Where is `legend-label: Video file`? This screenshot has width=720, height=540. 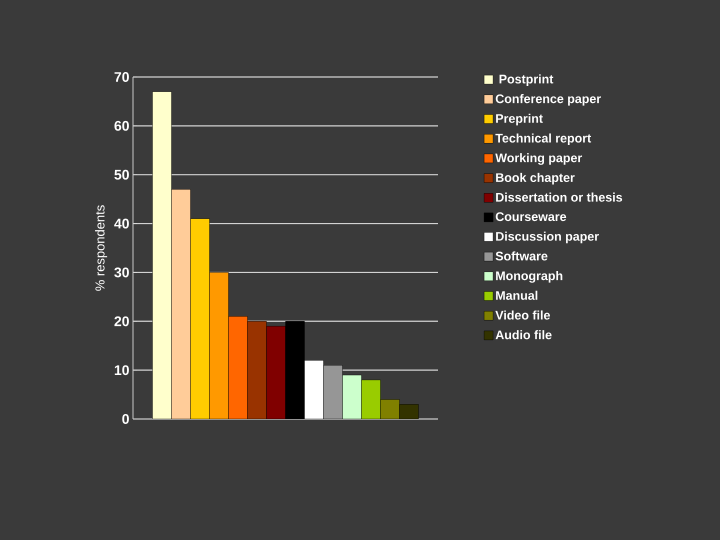 legend-label: Video file is located at coordinates (522, 315).